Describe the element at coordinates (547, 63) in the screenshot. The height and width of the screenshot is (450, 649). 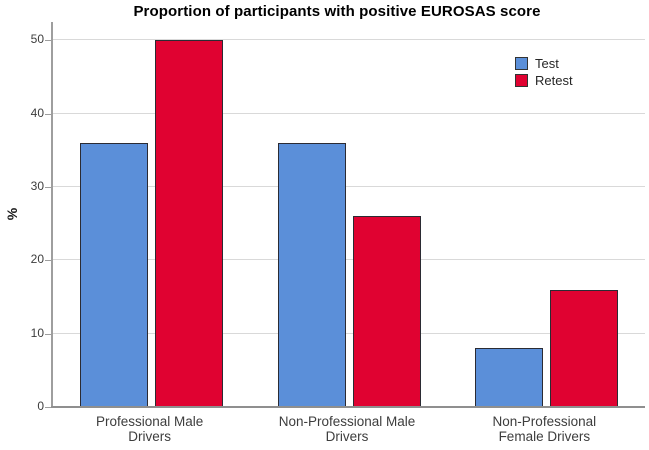
I see `legend-label-test: Test` at that location.